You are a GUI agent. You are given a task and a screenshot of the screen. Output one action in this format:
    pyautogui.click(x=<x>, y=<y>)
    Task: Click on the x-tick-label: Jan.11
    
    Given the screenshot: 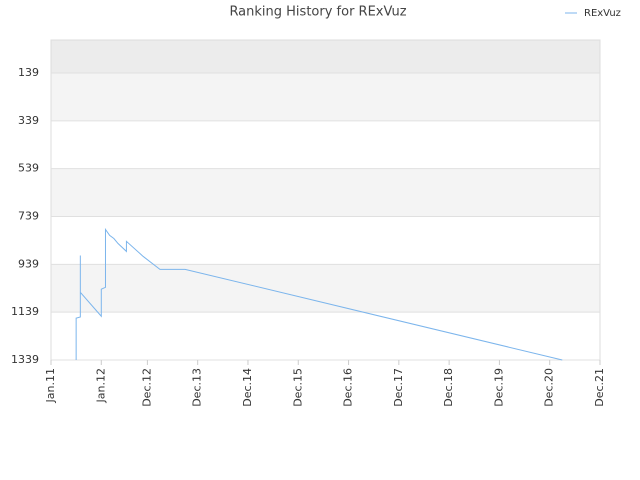 What is the action you would take?
    pyautogui.click(x=50, y=385)
    